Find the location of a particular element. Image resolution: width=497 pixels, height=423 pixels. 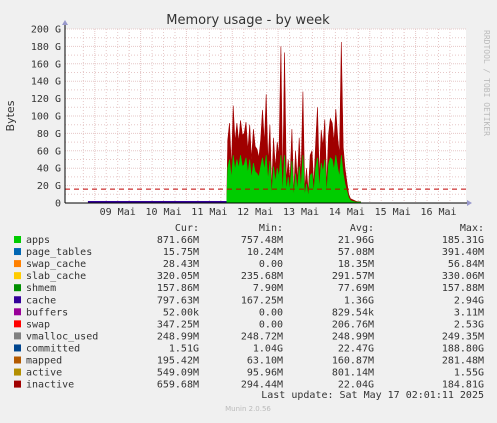

y-tick-label: 60 G is located at coordinates (49, 151).